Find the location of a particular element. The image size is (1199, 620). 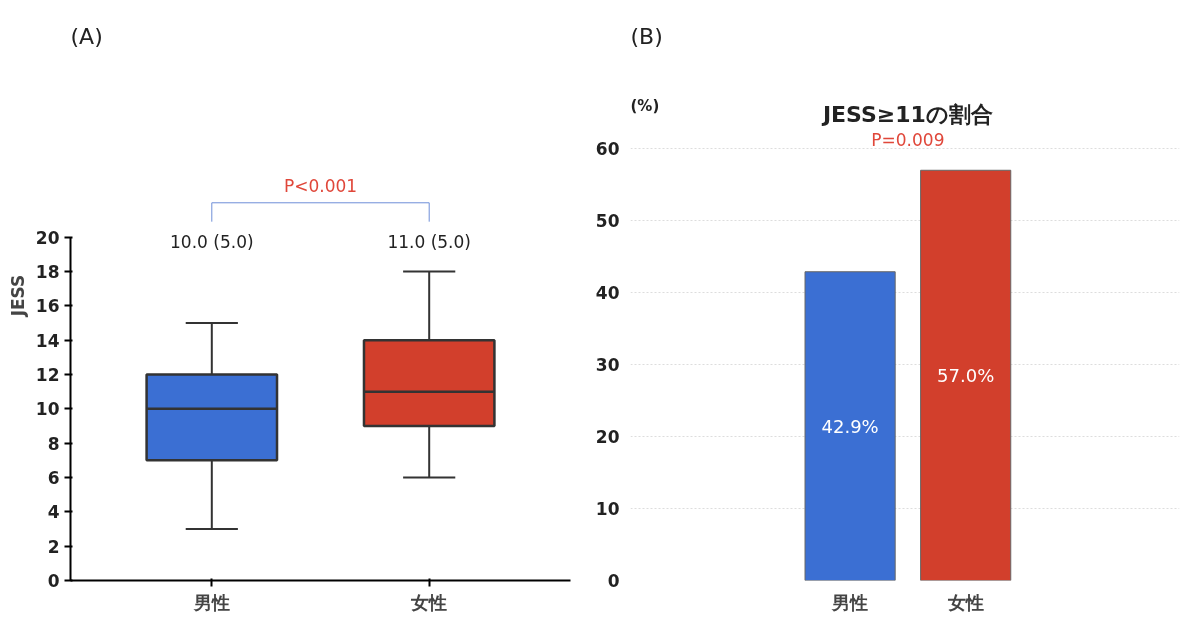

annotation: 11.0 (5.0) is located at coordinates (429, 242).